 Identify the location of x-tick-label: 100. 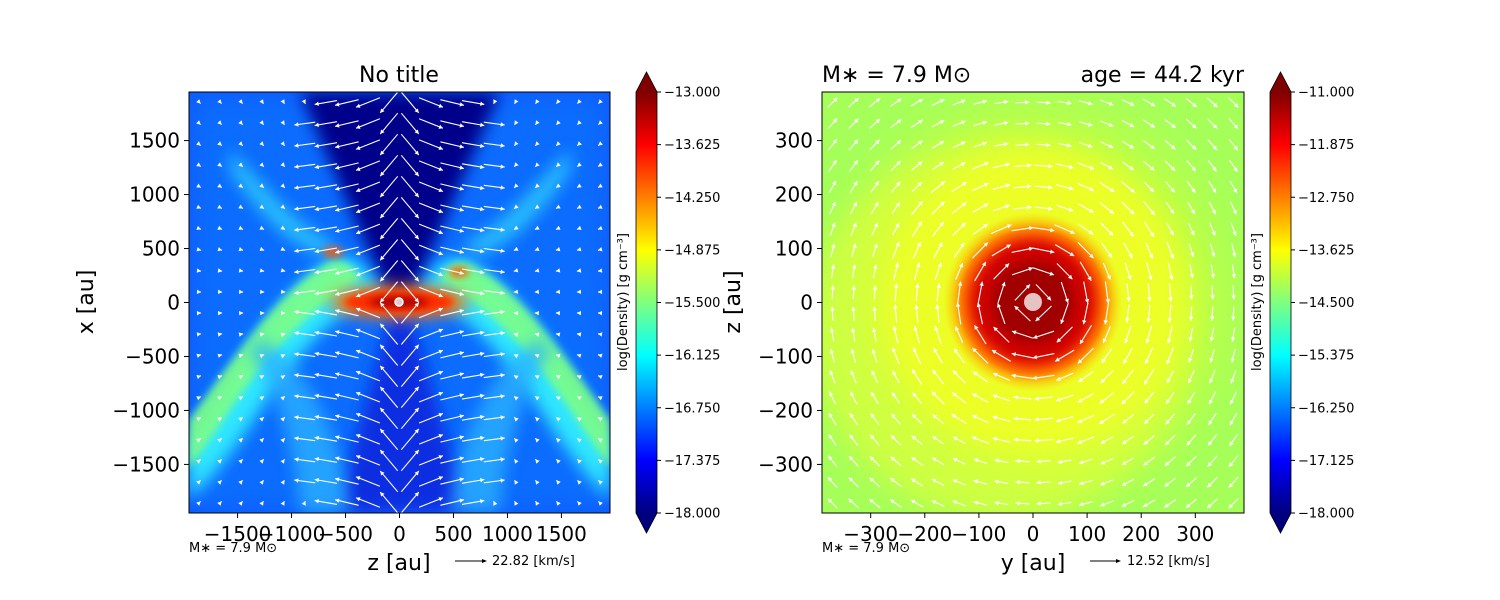
(1087, 534).